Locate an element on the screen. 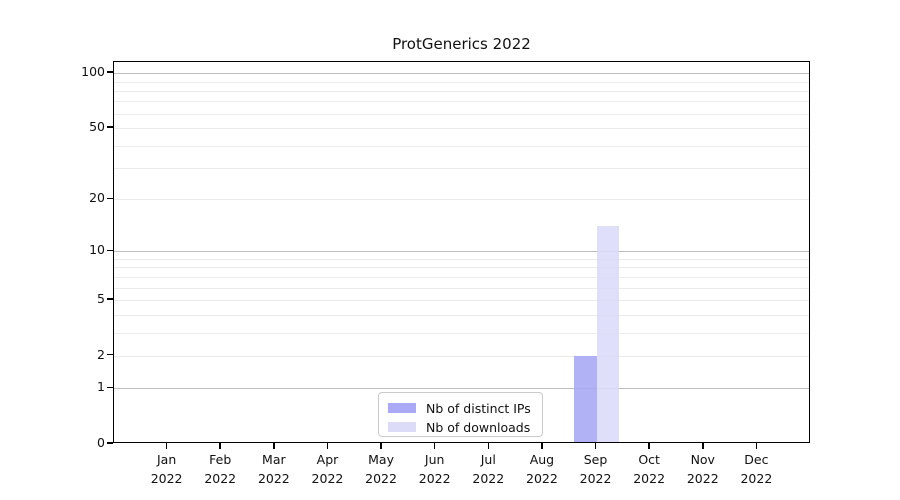 The image size is (900, 500). x-axis-month-label: Dec is located at coordinates (756, 459).